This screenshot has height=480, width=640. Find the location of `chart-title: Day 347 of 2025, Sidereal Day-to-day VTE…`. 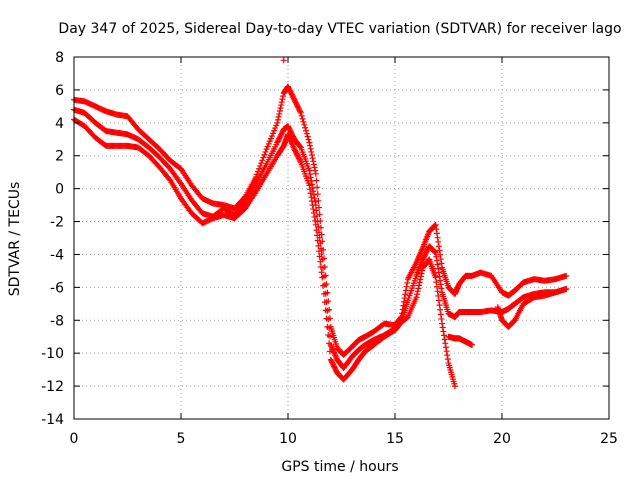

chart-title: Day 347 of 2025, Sidereal Day-to-day VTE… is located at coordinates (339, 29).